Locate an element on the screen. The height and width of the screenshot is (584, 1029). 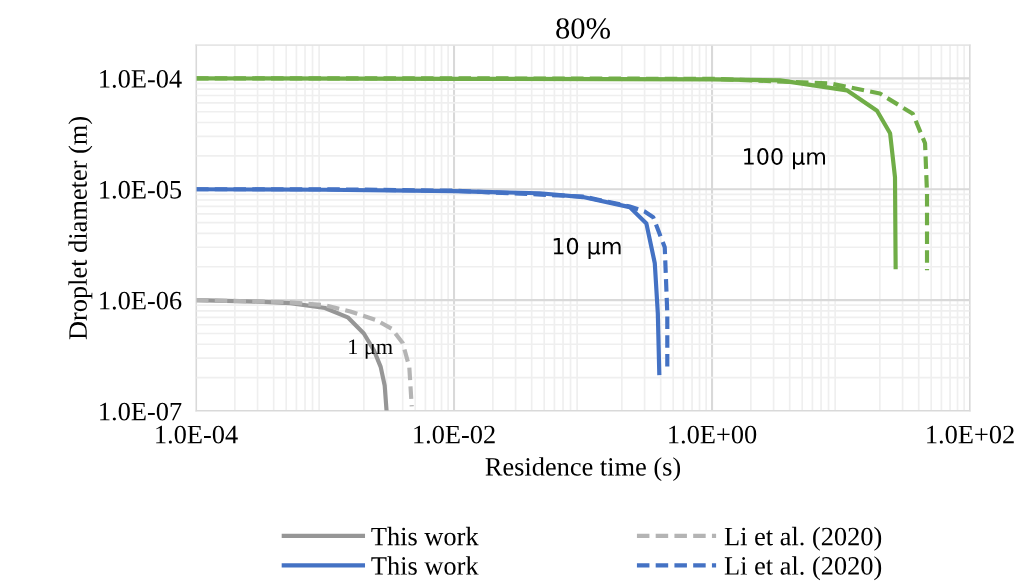
y-axis-title: Droplet diameter (m) is located at coordinates (80, 228).